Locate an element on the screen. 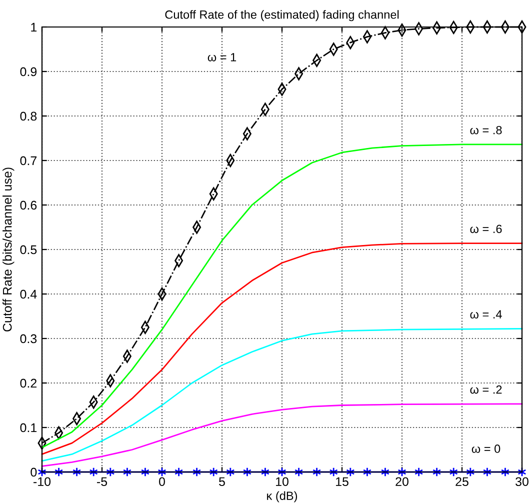 This screenshot has height=504, width=531. annotation: ω = .4 is located at coordinates (486, 314).